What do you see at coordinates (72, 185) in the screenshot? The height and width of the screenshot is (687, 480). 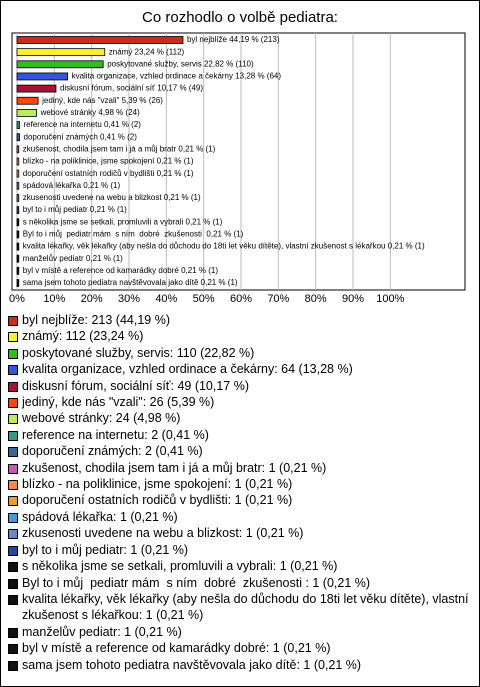 I see `bar-label: spádová lékařka 0,21 % (1)` at bounding box center [72, 185].